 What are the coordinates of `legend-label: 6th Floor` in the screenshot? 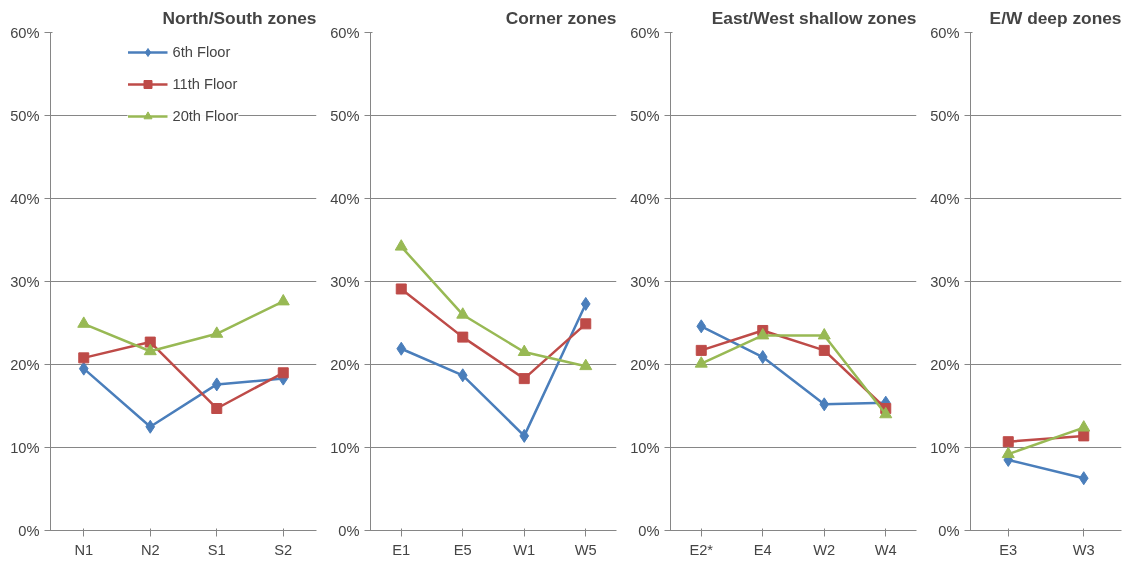 It's located at (201, 52).